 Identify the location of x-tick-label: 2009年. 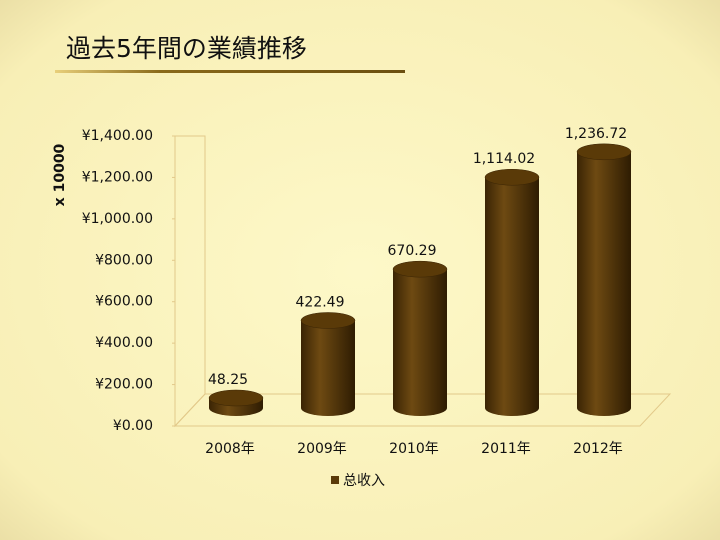
(322, 449).